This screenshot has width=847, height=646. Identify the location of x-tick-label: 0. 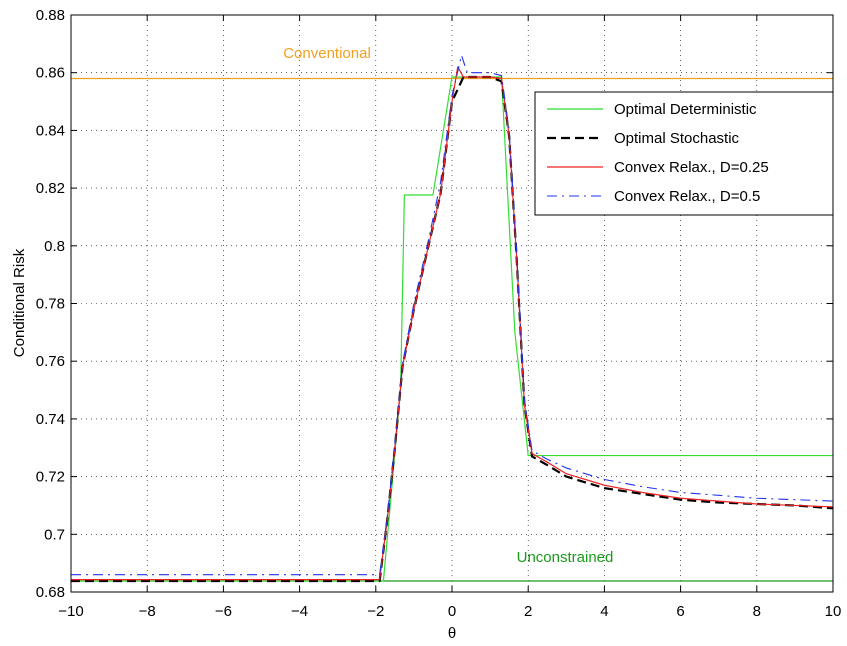
(452, 611).